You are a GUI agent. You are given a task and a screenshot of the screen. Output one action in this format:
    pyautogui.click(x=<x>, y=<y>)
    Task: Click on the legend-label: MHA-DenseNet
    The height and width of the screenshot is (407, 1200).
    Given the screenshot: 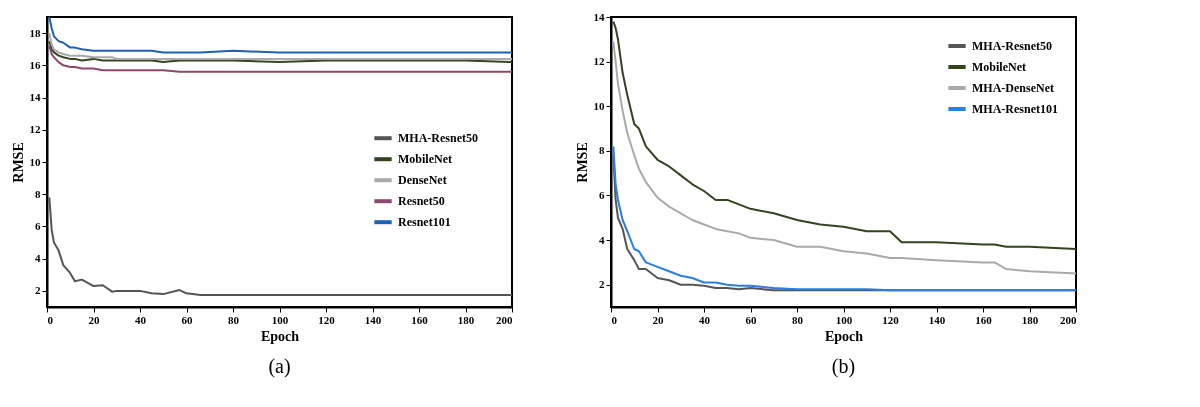 What is the action you would take?
    pyautogui.click(x=1013, y=88)
    